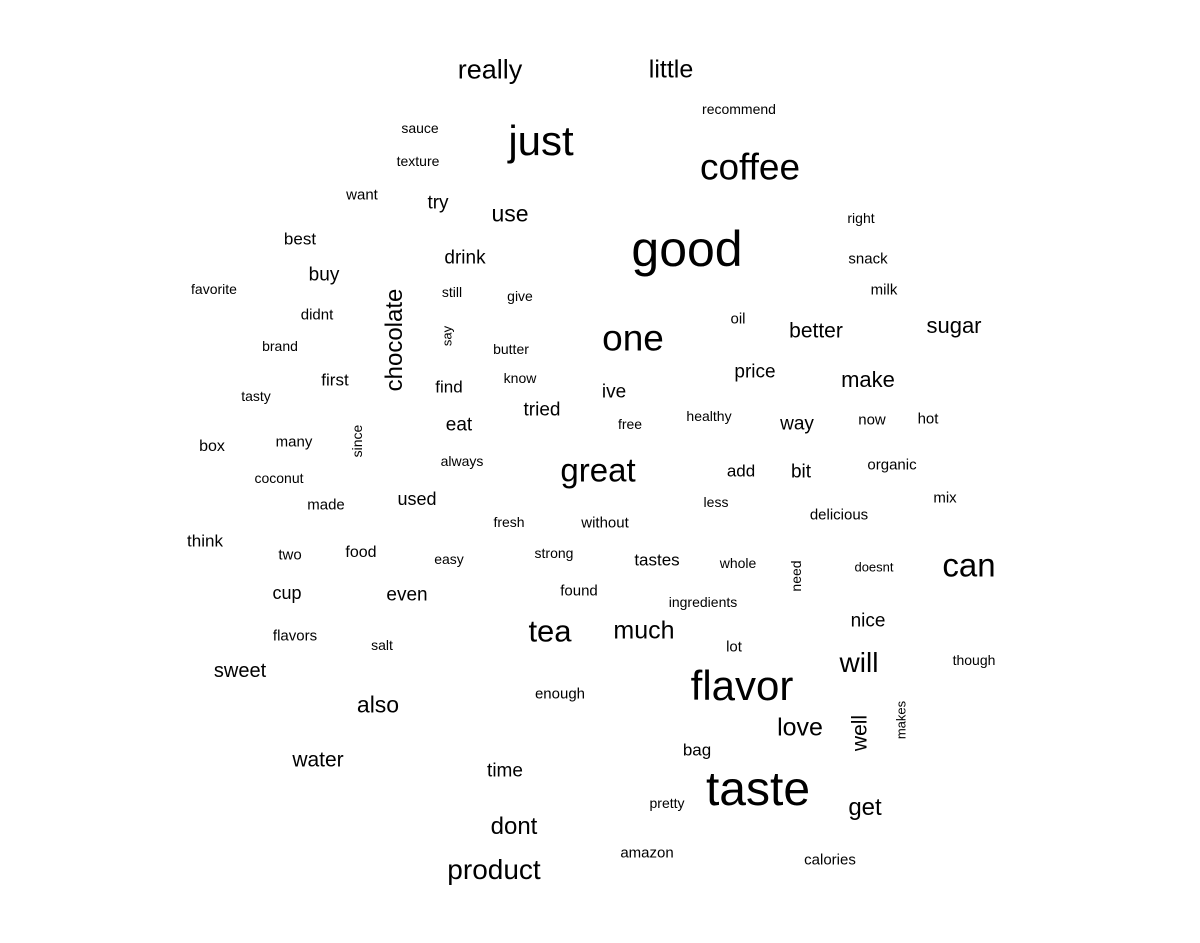 The image size is (1200, 943). What do you see at coordinates (317, 315) in the screenshot?
I see `word-didnt: didnt` at bounding box center [317, 315].